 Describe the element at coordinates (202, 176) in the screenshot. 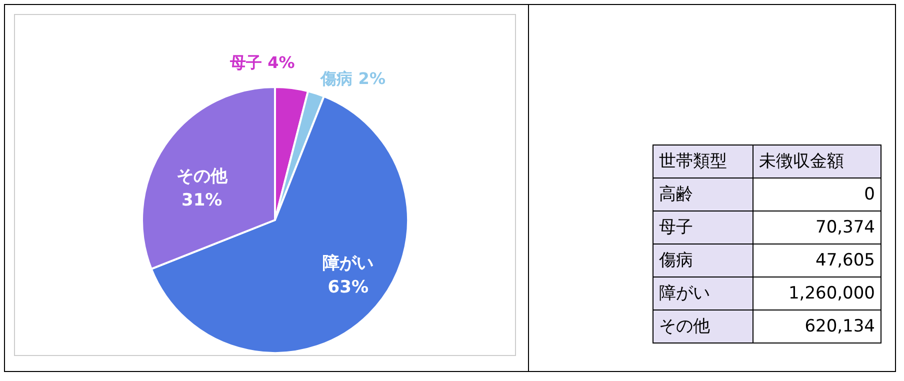

I see `slice-label: その他` at that location.